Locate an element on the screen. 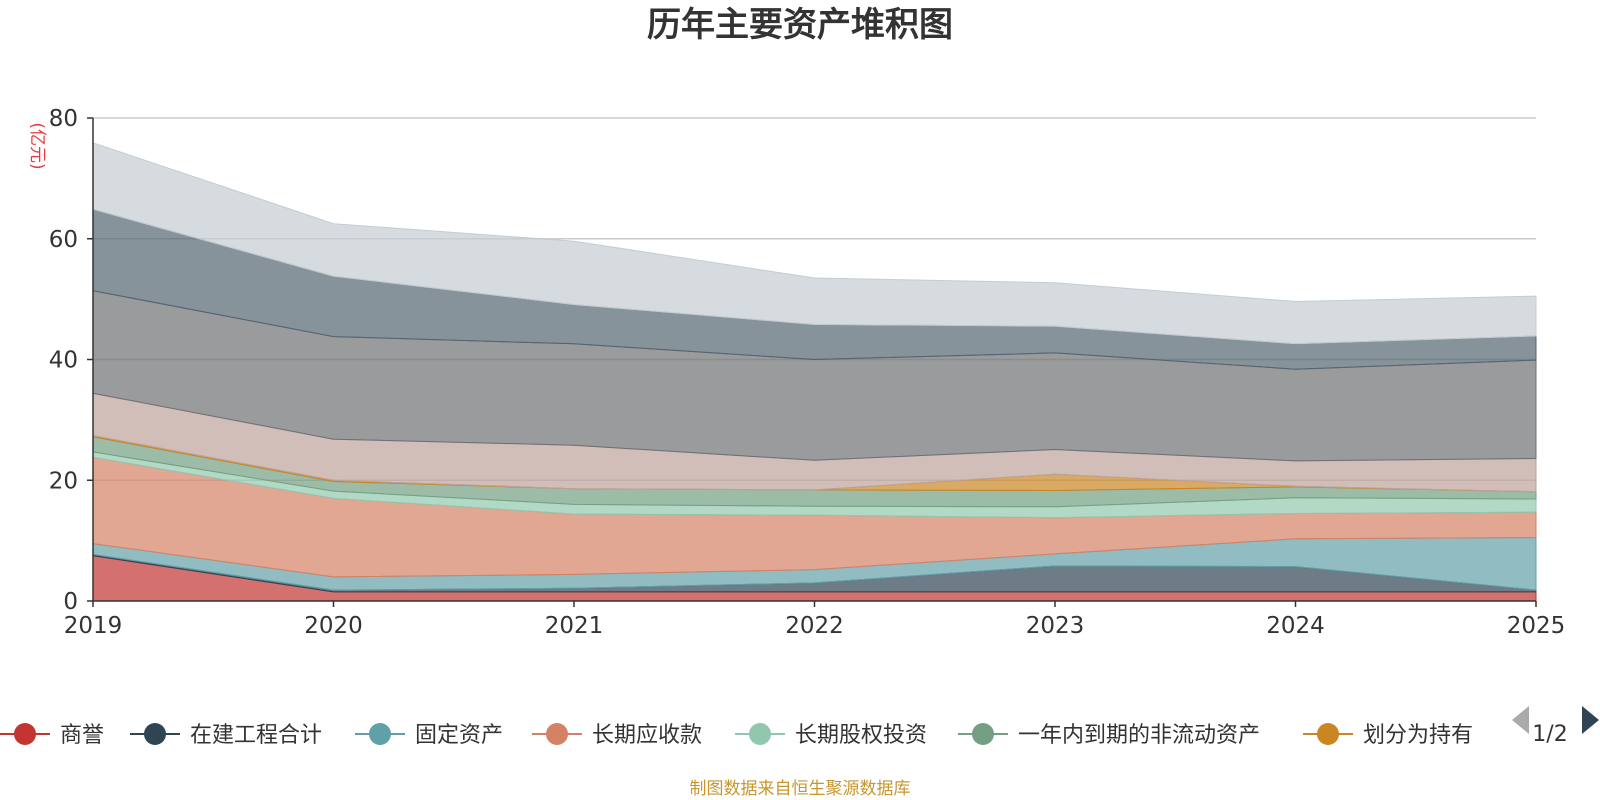 This screenshot has height=800, width=1600. legend-pager: 1/2 is located at coordinates (1555, 726).